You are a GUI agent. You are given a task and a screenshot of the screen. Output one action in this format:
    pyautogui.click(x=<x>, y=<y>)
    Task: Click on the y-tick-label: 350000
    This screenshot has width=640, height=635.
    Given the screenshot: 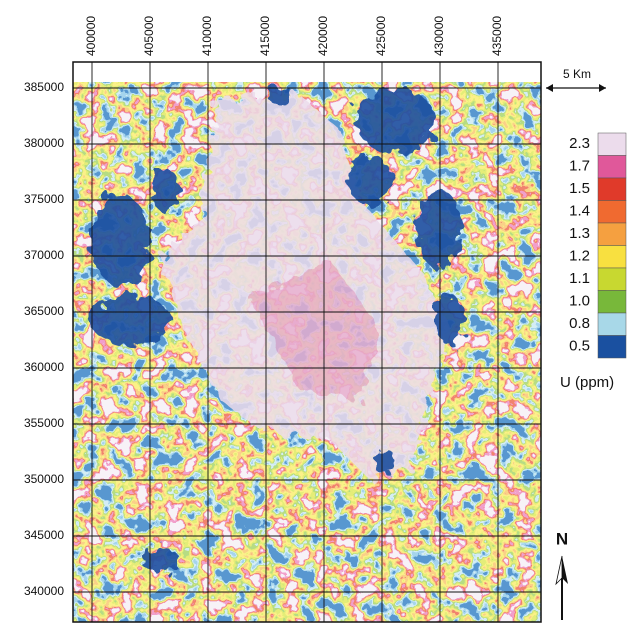 What is the action you would take?
    pyautogui.click(x=44, y=479)
    